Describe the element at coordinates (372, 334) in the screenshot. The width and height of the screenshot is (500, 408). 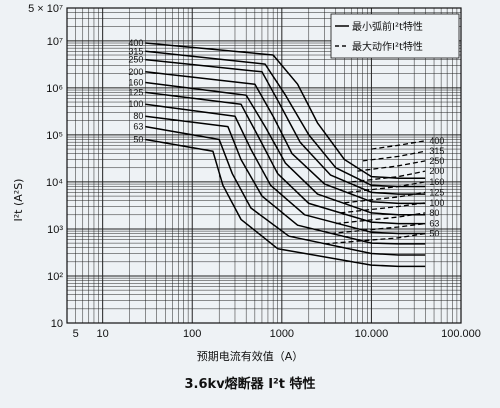
I see `x-tick-label: 10.000` at that location.